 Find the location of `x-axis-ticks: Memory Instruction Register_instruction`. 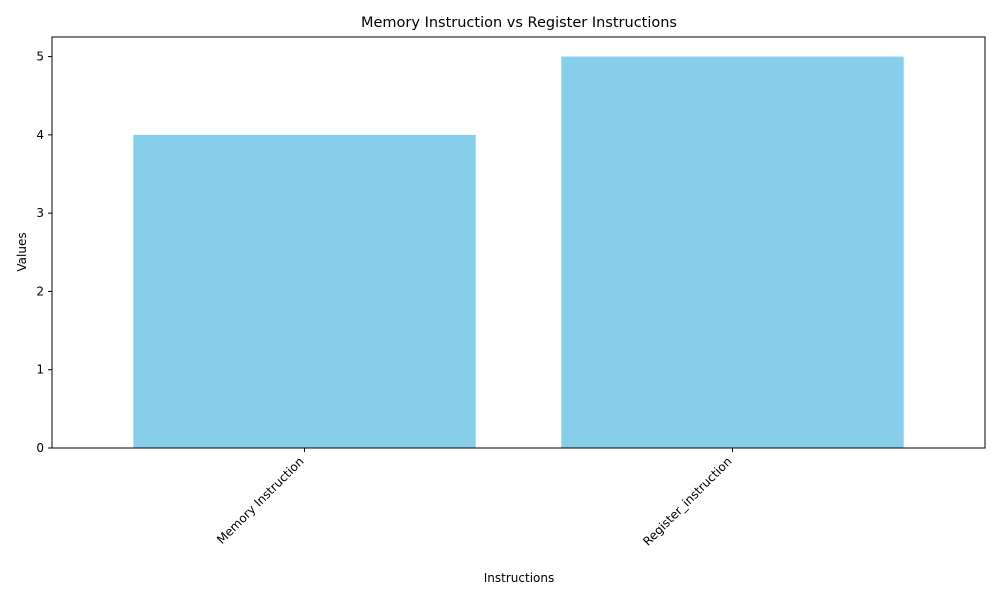

x-axis-ticks: Memory Instruction Register_instruction is located at coordinates (474, 498).